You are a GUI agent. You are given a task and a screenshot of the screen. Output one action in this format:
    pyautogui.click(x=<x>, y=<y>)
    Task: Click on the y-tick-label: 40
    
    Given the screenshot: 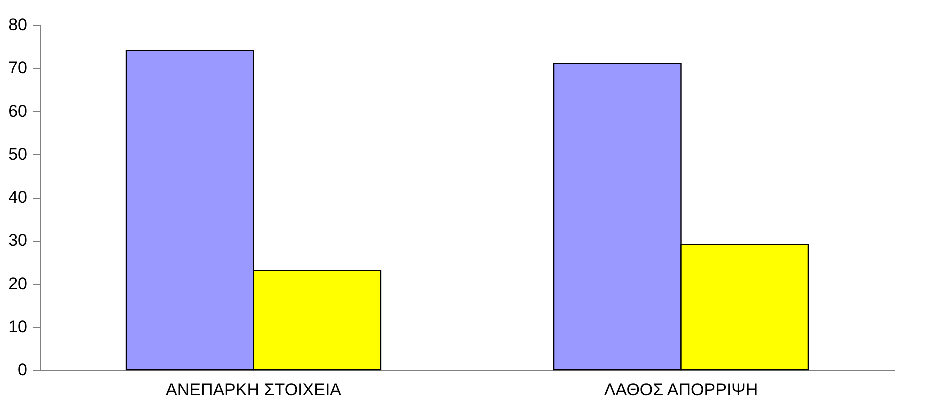 What is the action you would take?
    pyautogui.click(x=18, y=197)
    